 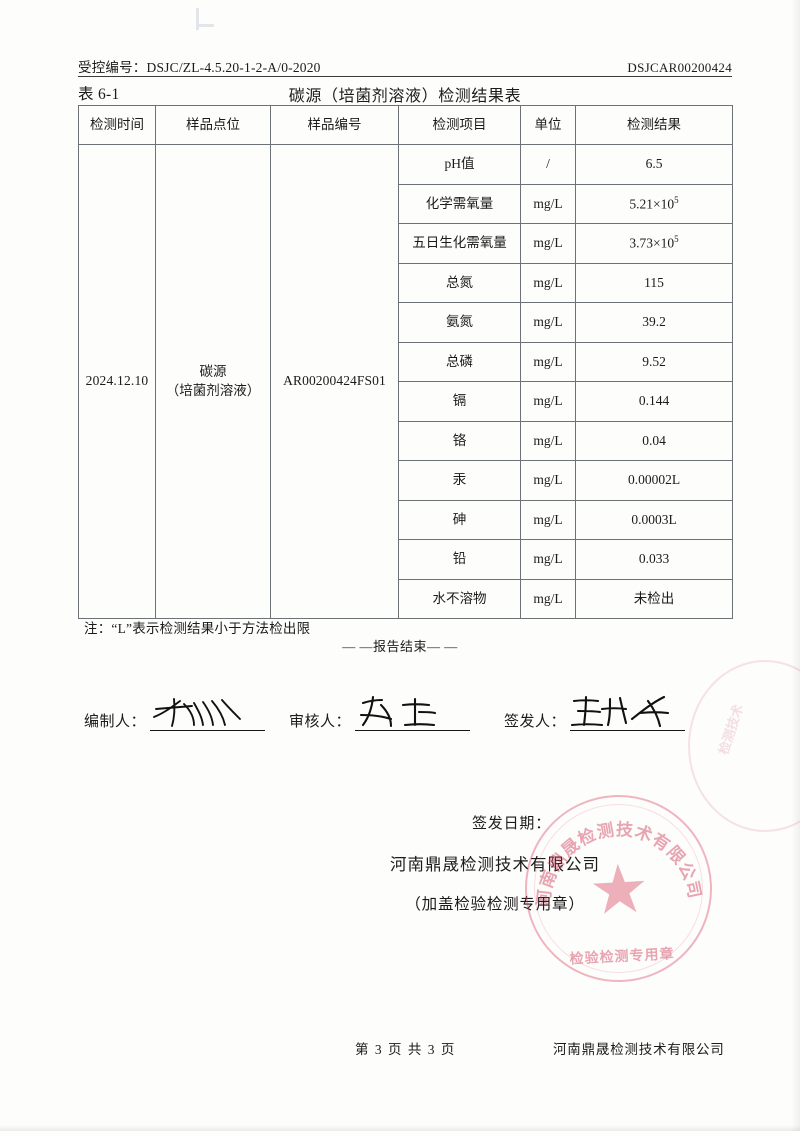 I want to click on signature-reviewed-line, so click(x=413, y=713).